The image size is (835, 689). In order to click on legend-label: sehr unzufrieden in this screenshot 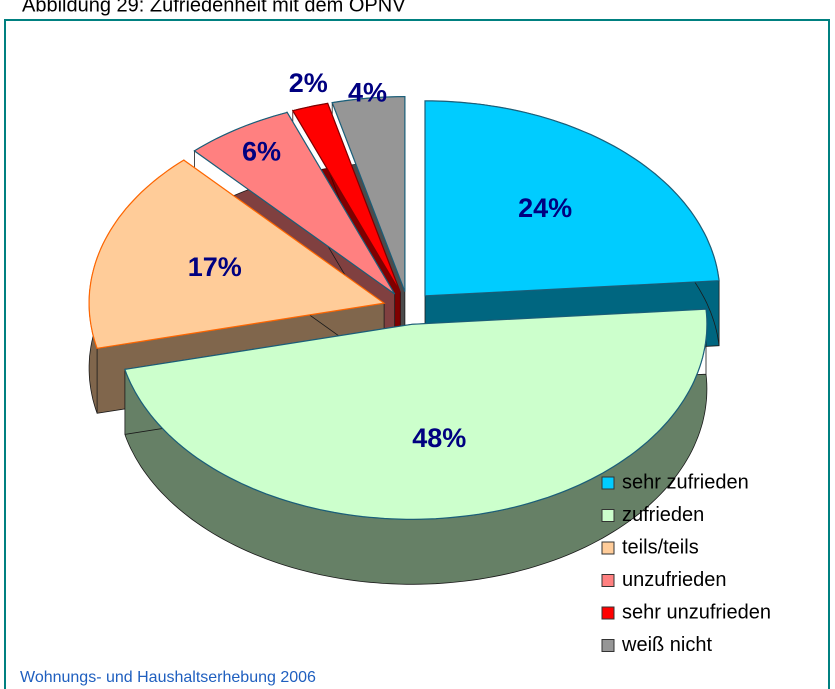, I will do `click(696, 612)`.